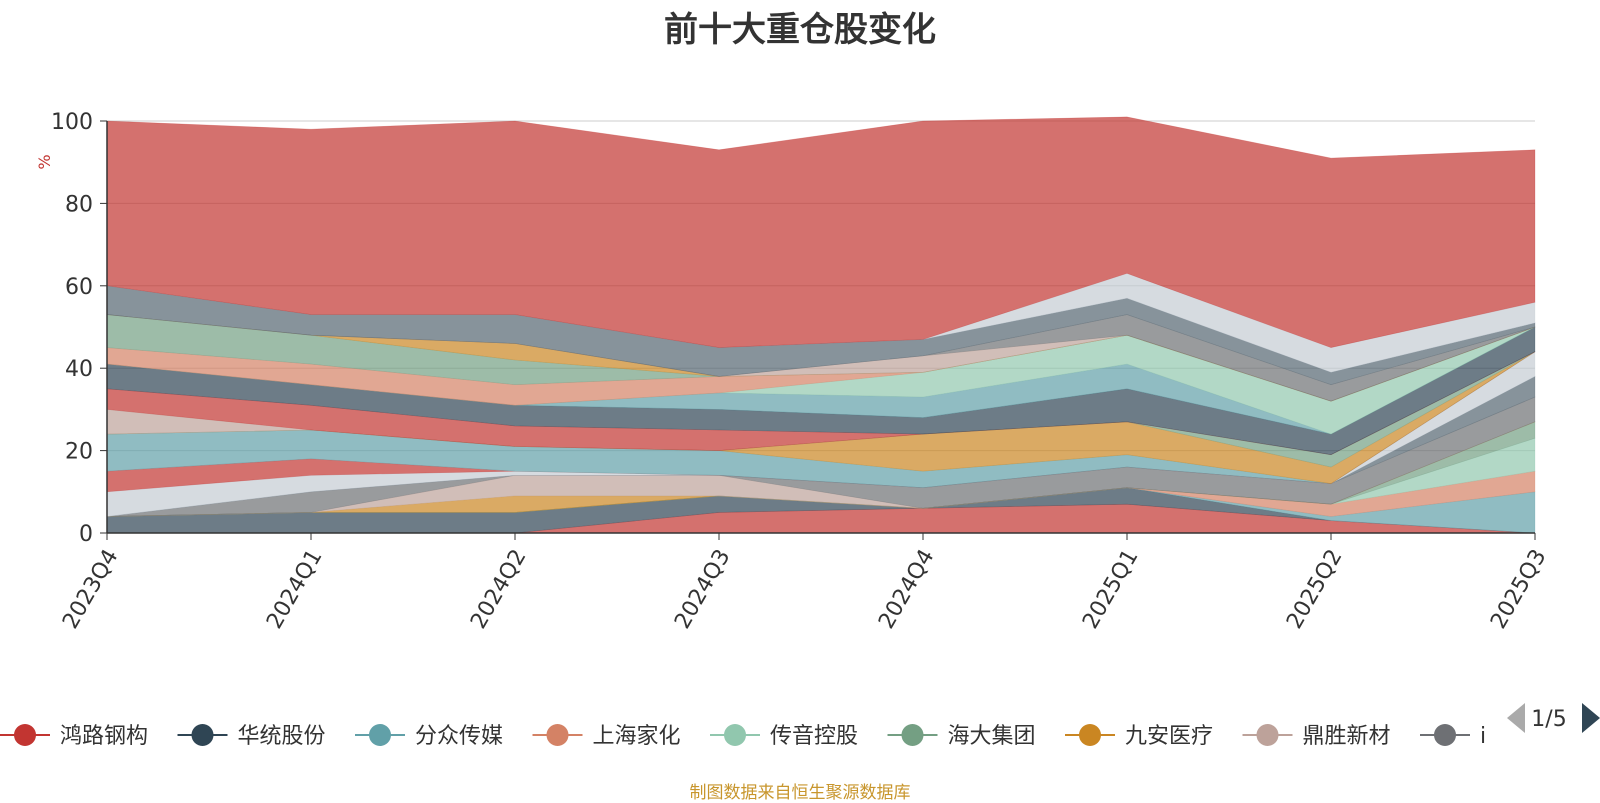  I want to click on legend-item: i, so click(1453, 736).